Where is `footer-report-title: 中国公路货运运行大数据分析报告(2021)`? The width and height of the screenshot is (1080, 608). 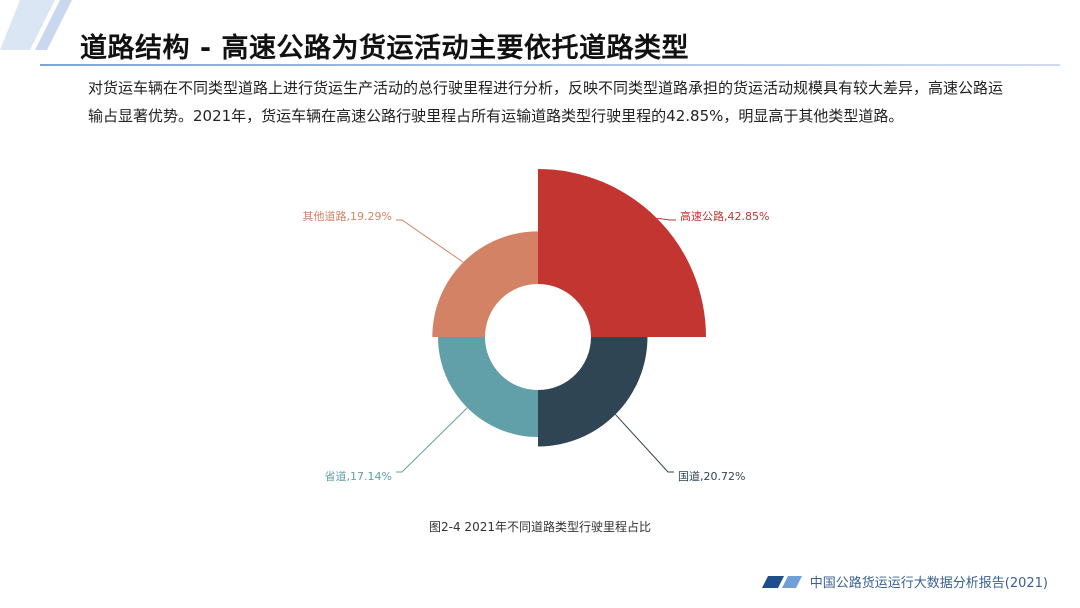
footer-report-title: 中国公路货运运行大数据分析报告(2021) is located at coordinates (928, 583).